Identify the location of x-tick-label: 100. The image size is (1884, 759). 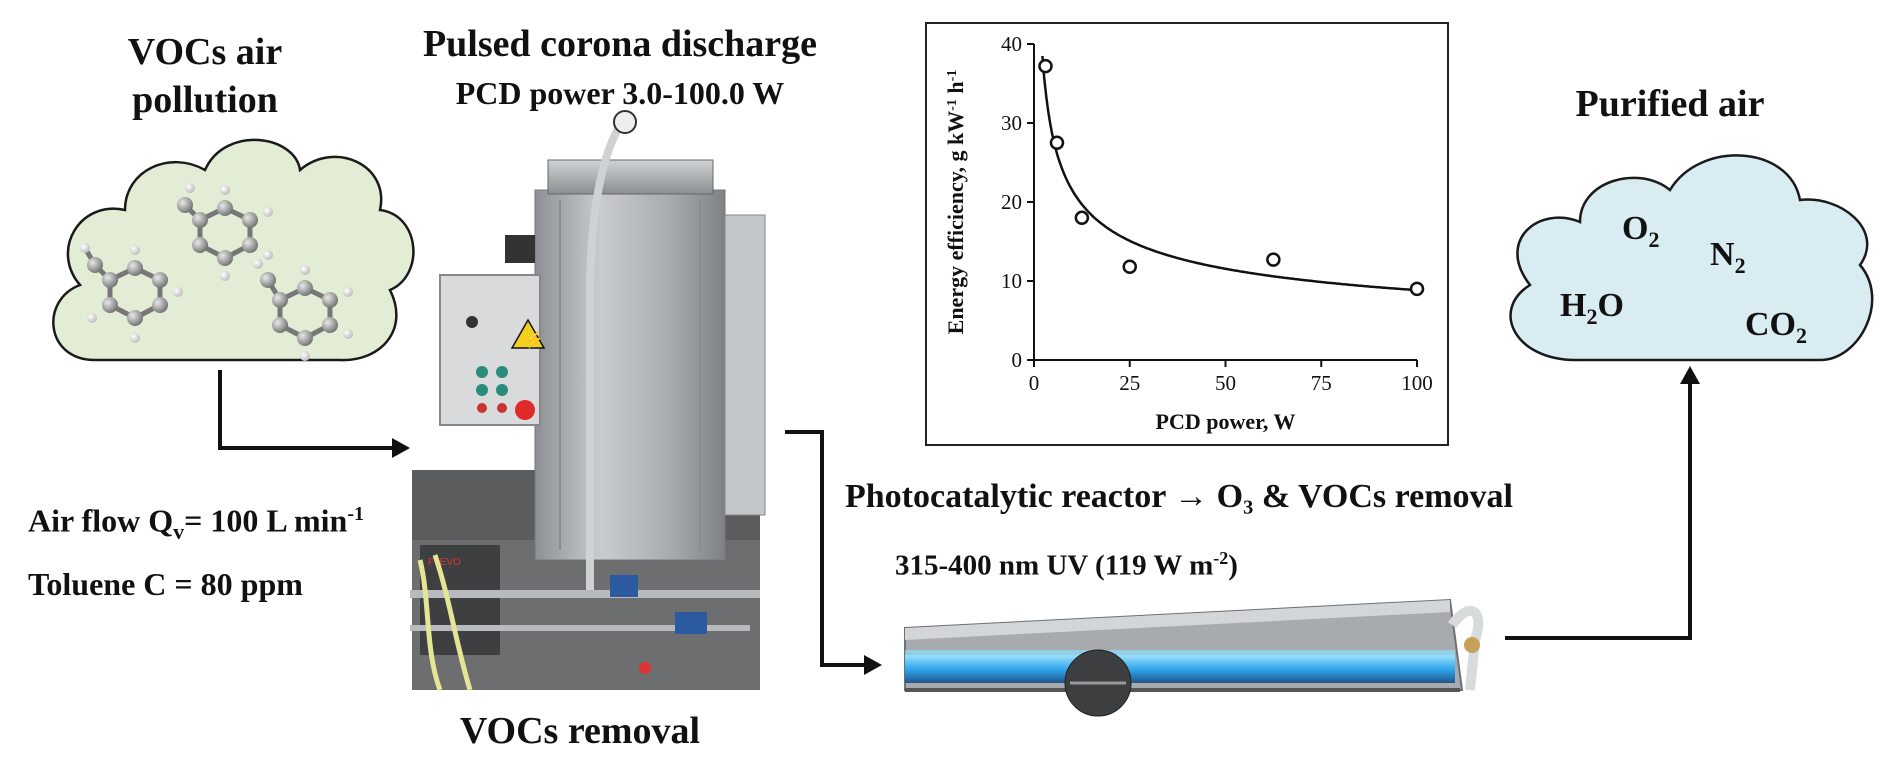
(1417, 383).